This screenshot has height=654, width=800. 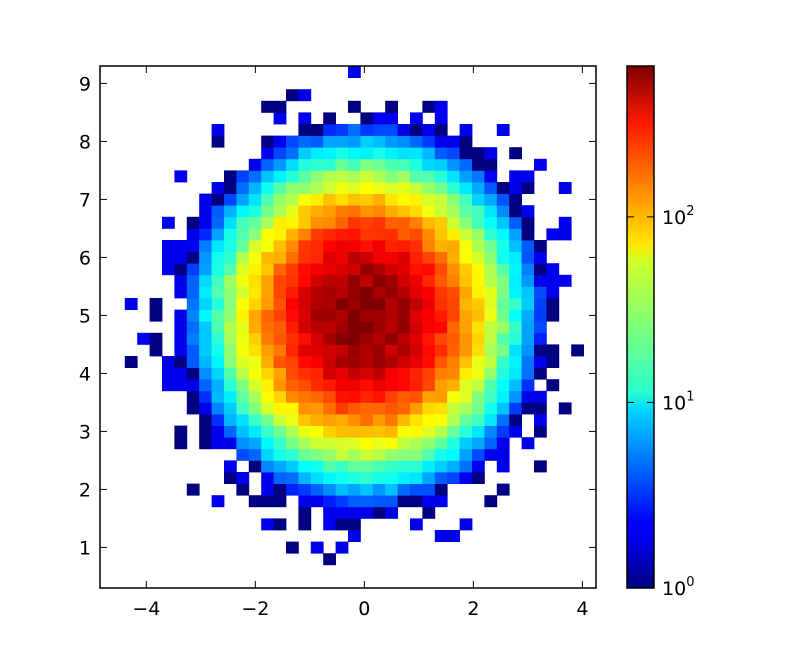 What do you see at coordinates (582, 609) in the screenshot?
I see `x-tick-label: 4` at bounding box center [582, 609].